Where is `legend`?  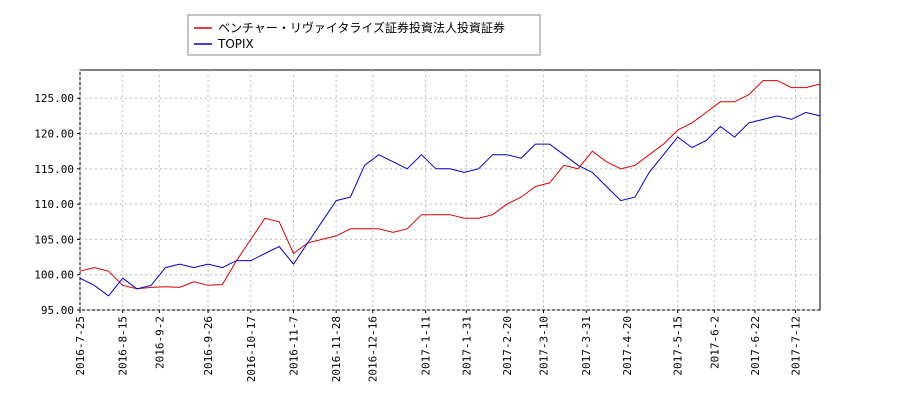 legend is located at coordinates (364, 35).